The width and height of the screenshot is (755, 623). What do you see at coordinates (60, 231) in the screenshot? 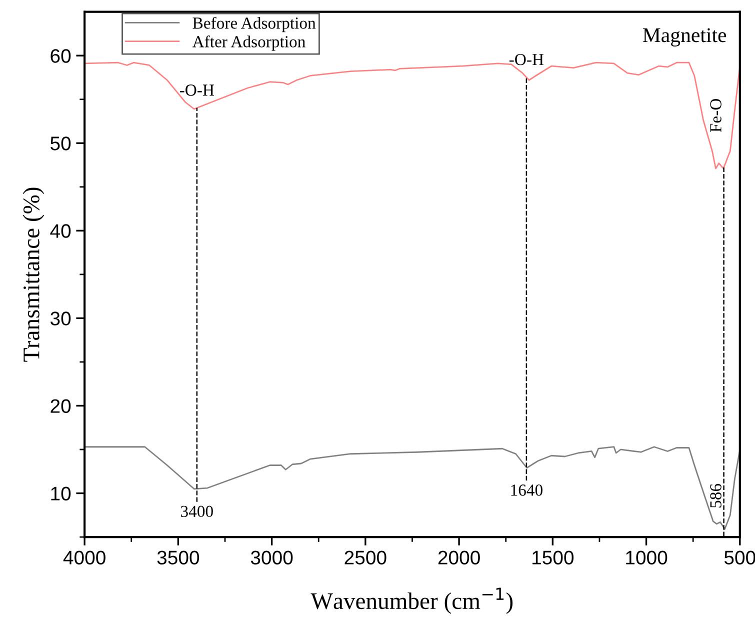
I see `y-tick-label: 40` at bounding box center [60, 231].